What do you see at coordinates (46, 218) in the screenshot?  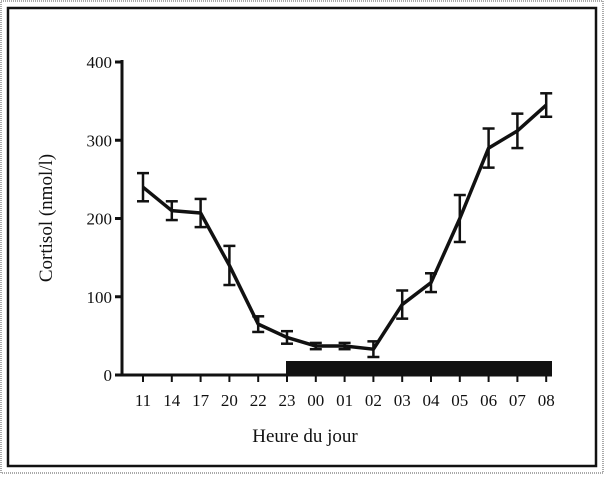 I see `y-axis-label: Cortisol (nmol/l)` at bounding box center [46, 218].